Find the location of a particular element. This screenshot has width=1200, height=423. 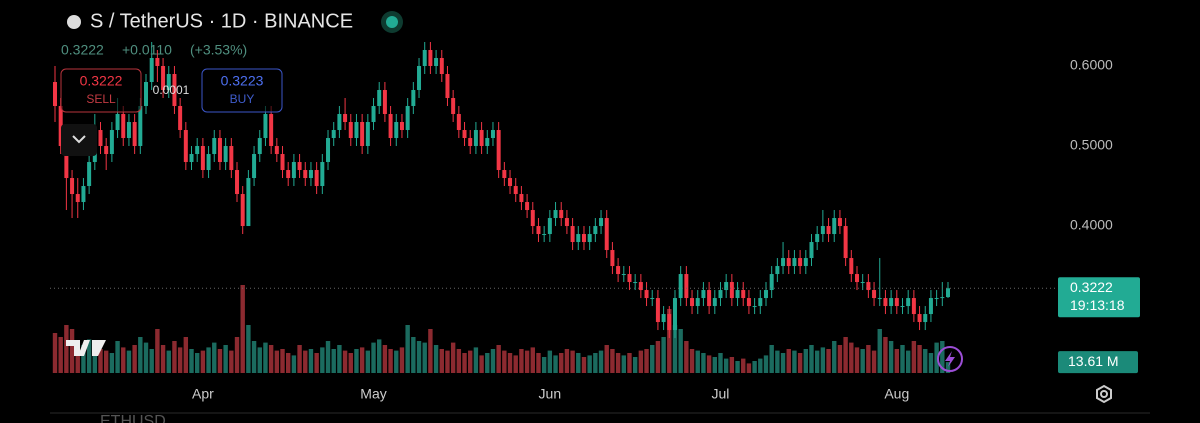

sell-button is located at coordinates (101, 90).